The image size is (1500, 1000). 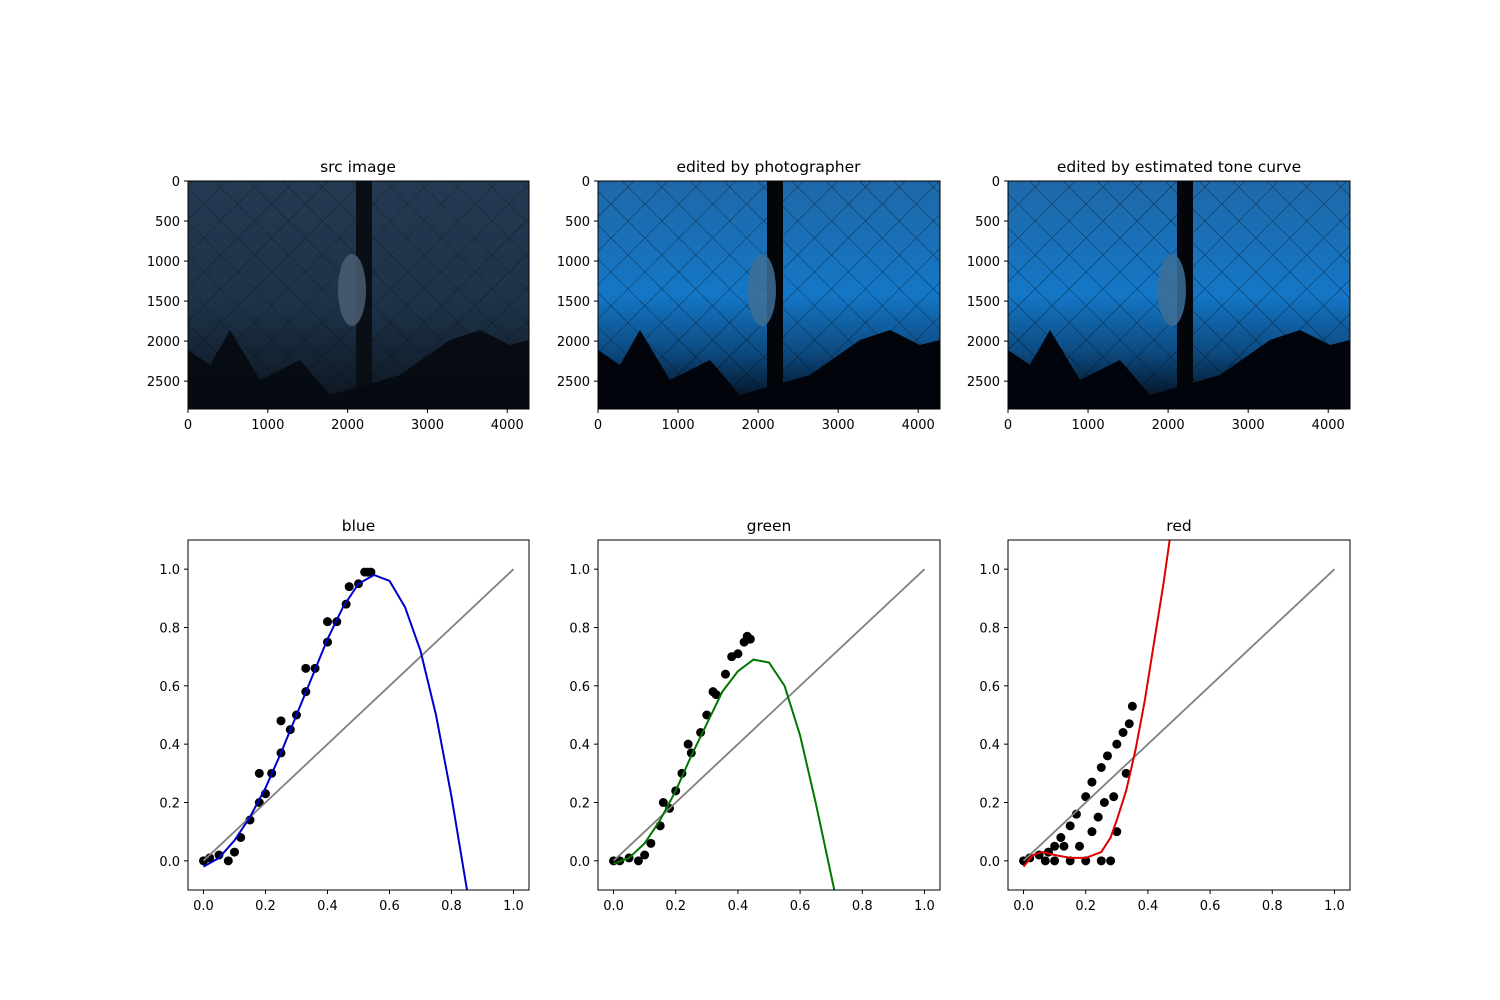 What do you see at coordinates (327, 906) in the screenshot?
I see `x-tick-label: 0.4` at bounding box center [327, 906].